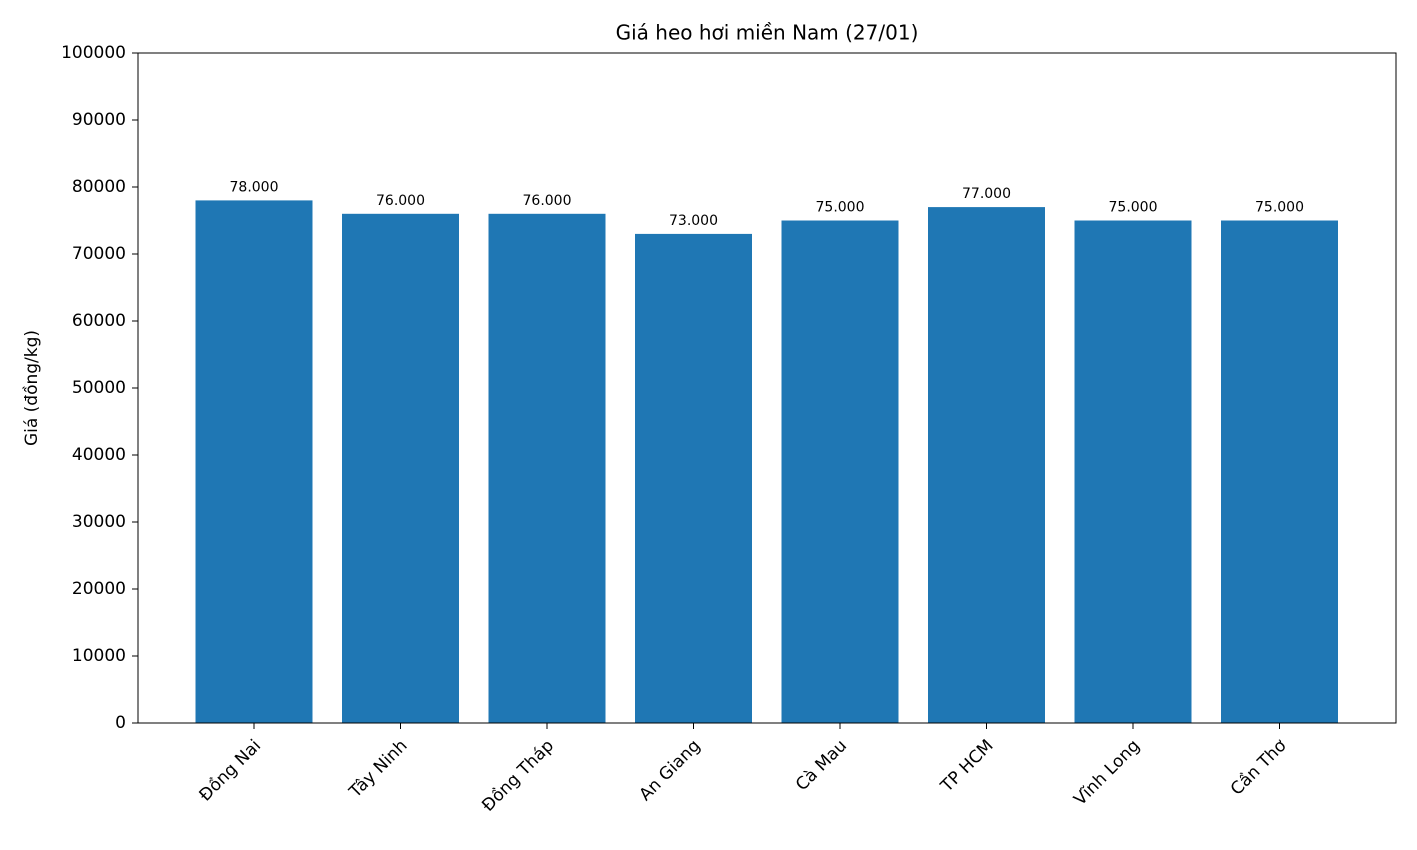 Image resolution: width=1417 pixels, height=850 pixels. I want to click on y-tick-label: 10000, so click(99, 656).